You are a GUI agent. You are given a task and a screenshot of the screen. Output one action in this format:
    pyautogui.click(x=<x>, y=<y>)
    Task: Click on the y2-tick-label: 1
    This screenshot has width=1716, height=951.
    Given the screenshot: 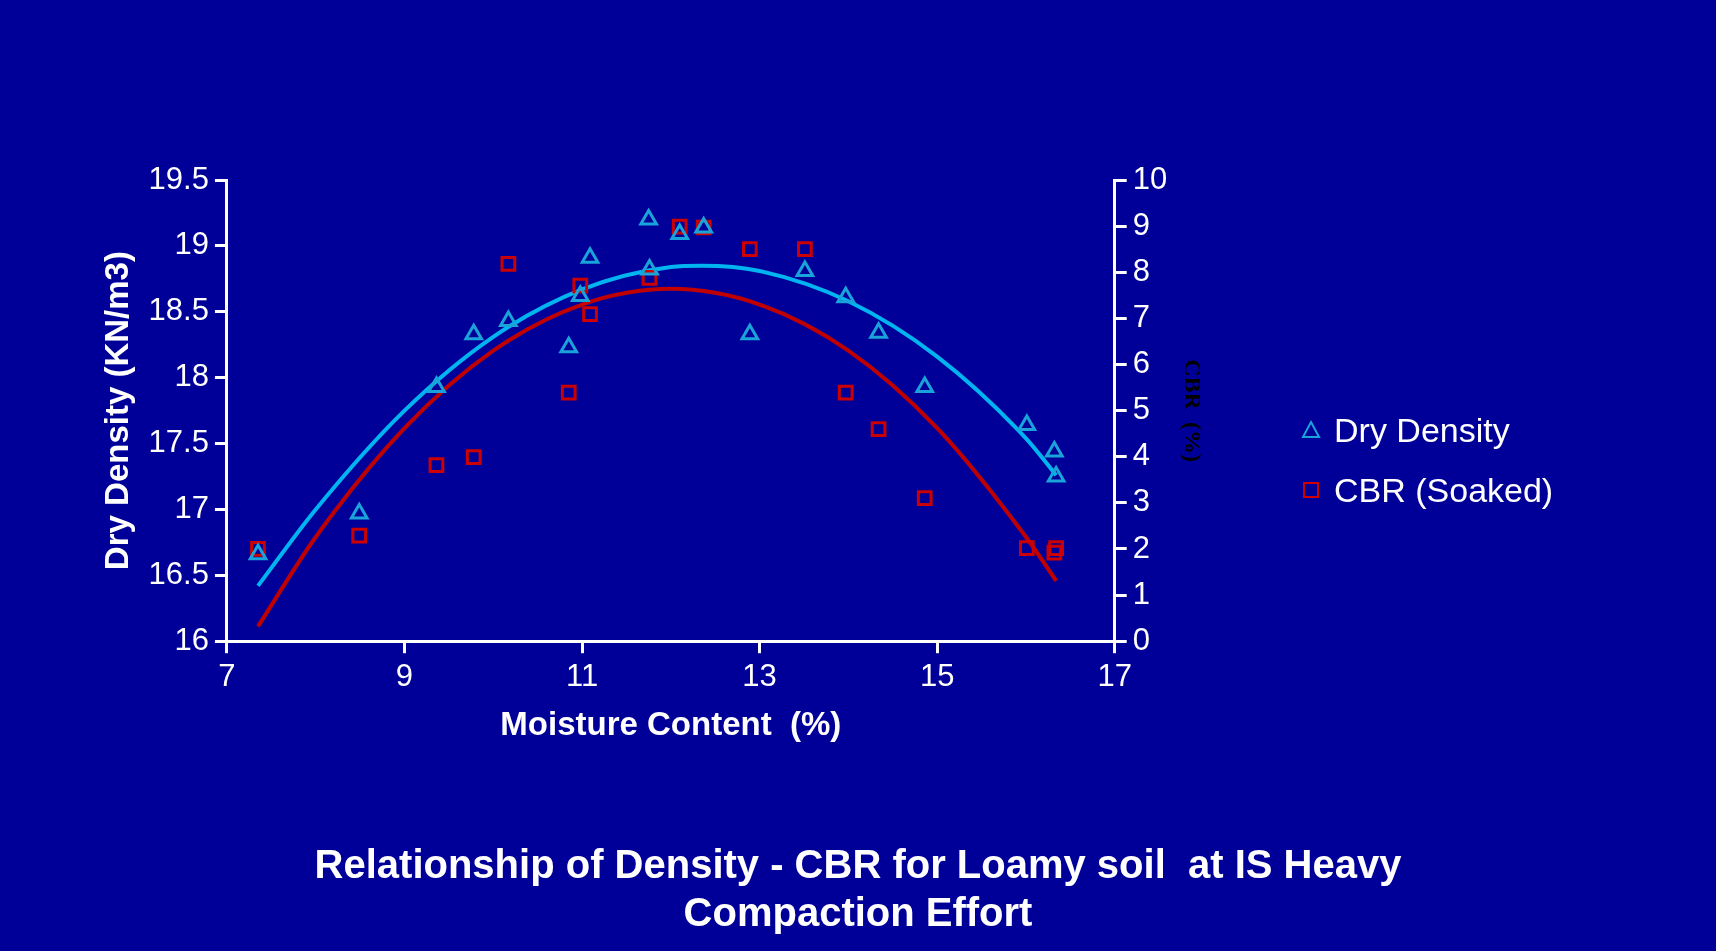 What is the action you would take?
    pyautogui.click(x=1141, y=593)
    